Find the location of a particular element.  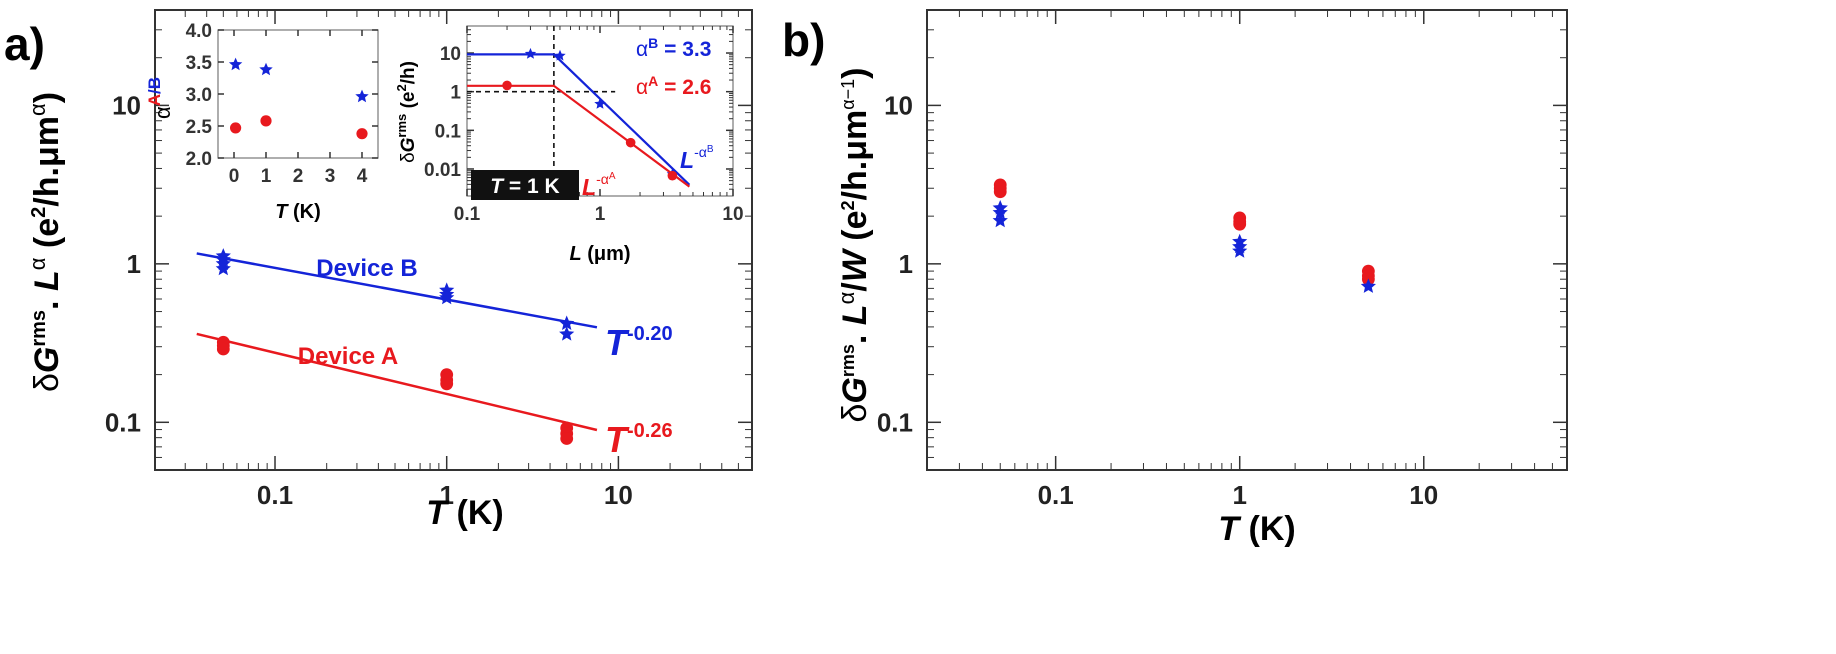

panel-b-y-axis-title: δGrms. Lα/W (e2/h.μmα−1) is located at coordinates (854, 244).